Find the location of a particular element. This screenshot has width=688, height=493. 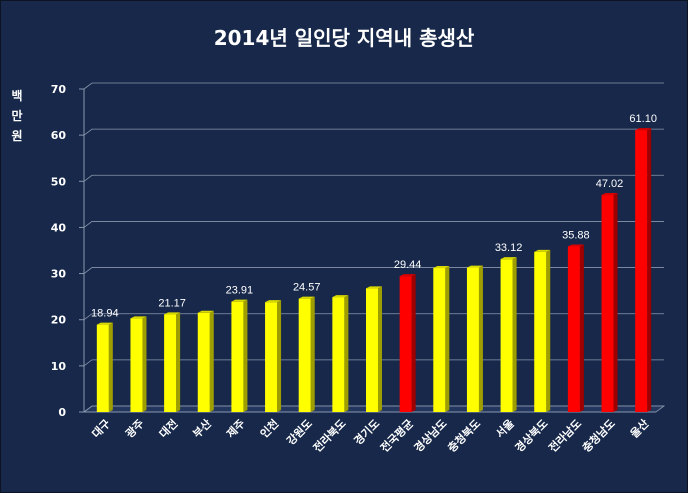

y-tick-label: 40 is located at coordinates (59, 227).